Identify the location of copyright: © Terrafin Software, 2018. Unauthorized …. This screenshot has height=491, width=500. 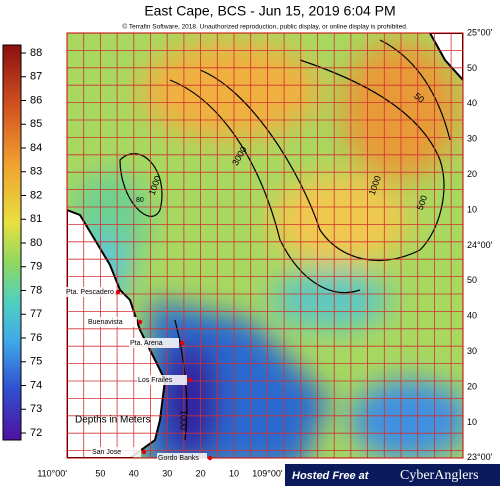
(264, 27).